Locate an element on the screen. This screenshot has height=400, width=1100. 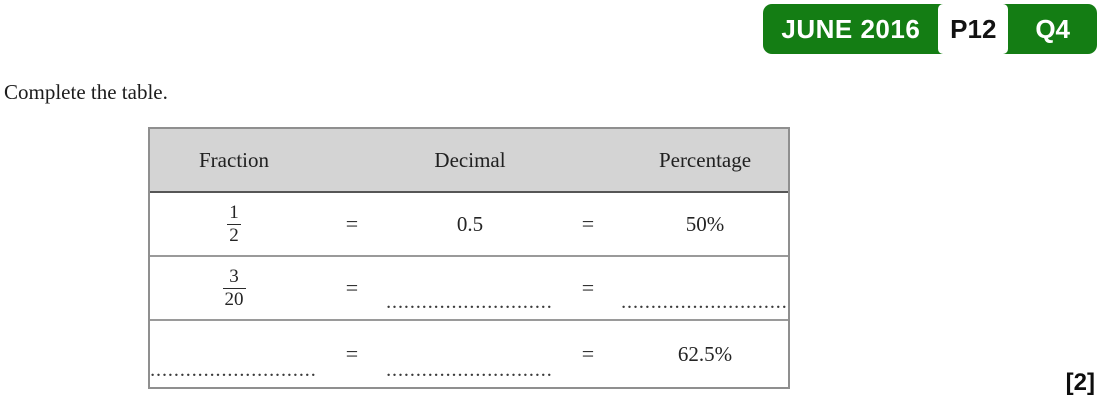
fraction-value: 3 20 is located at coordinates (234, 288).